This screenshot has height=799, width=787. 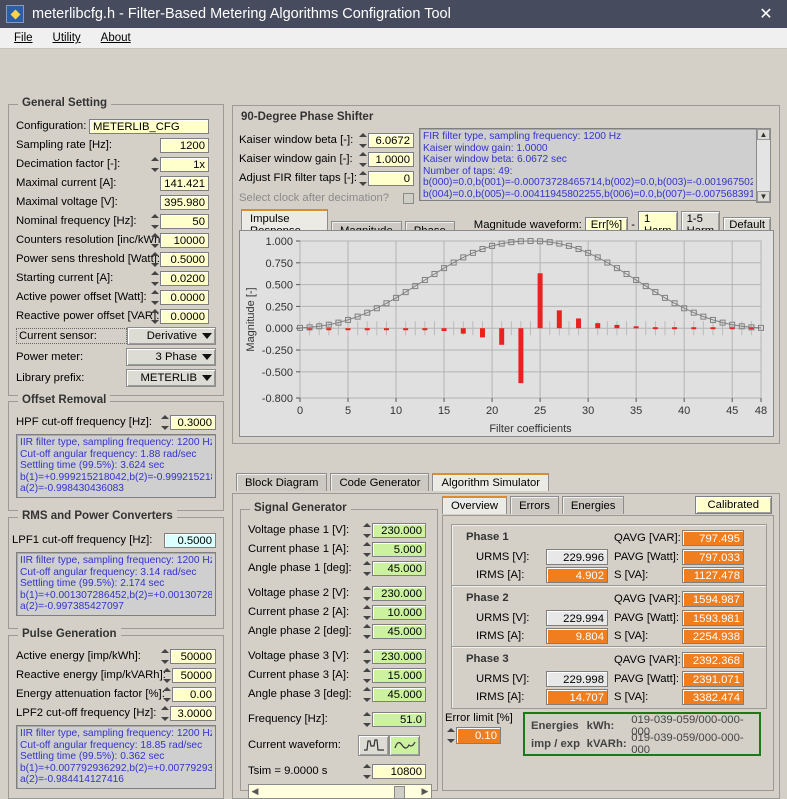 What do you see at coordinates (766, 14) in the screenshot?
I see `close-icon: ✕` at bounding box center [766, 14].